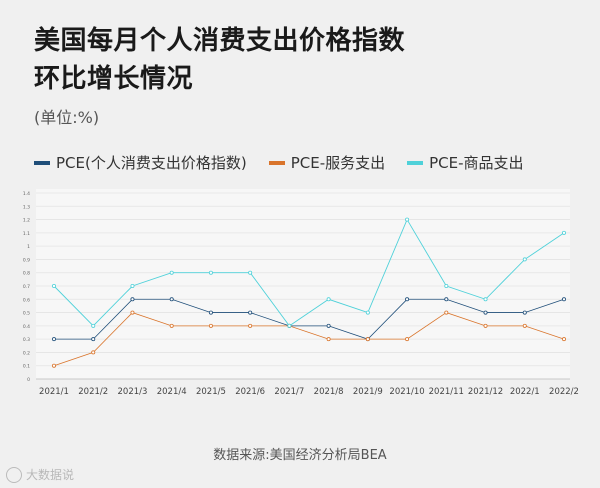  What do you see at coordinates (93, 392) in the screenshot?
I see `x-tick-label: 2021/2` at bounding box center [93, 392].